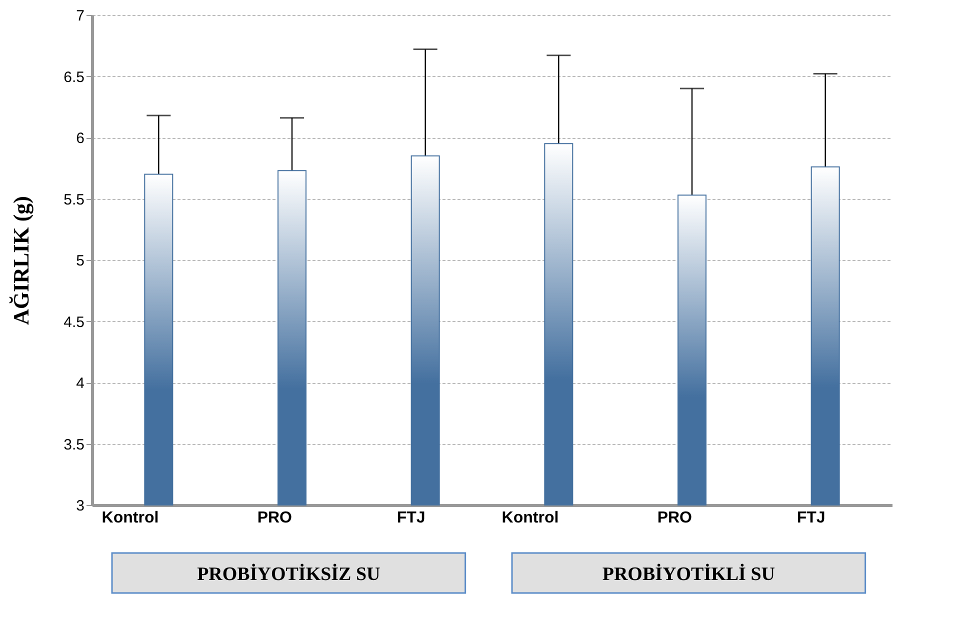 The image size is (973, 634). What do you see at coordinates (689, 574) in the screenshot?
I see `text: PROBİYOTİKLİ SU` at bounding box center [689, 574].